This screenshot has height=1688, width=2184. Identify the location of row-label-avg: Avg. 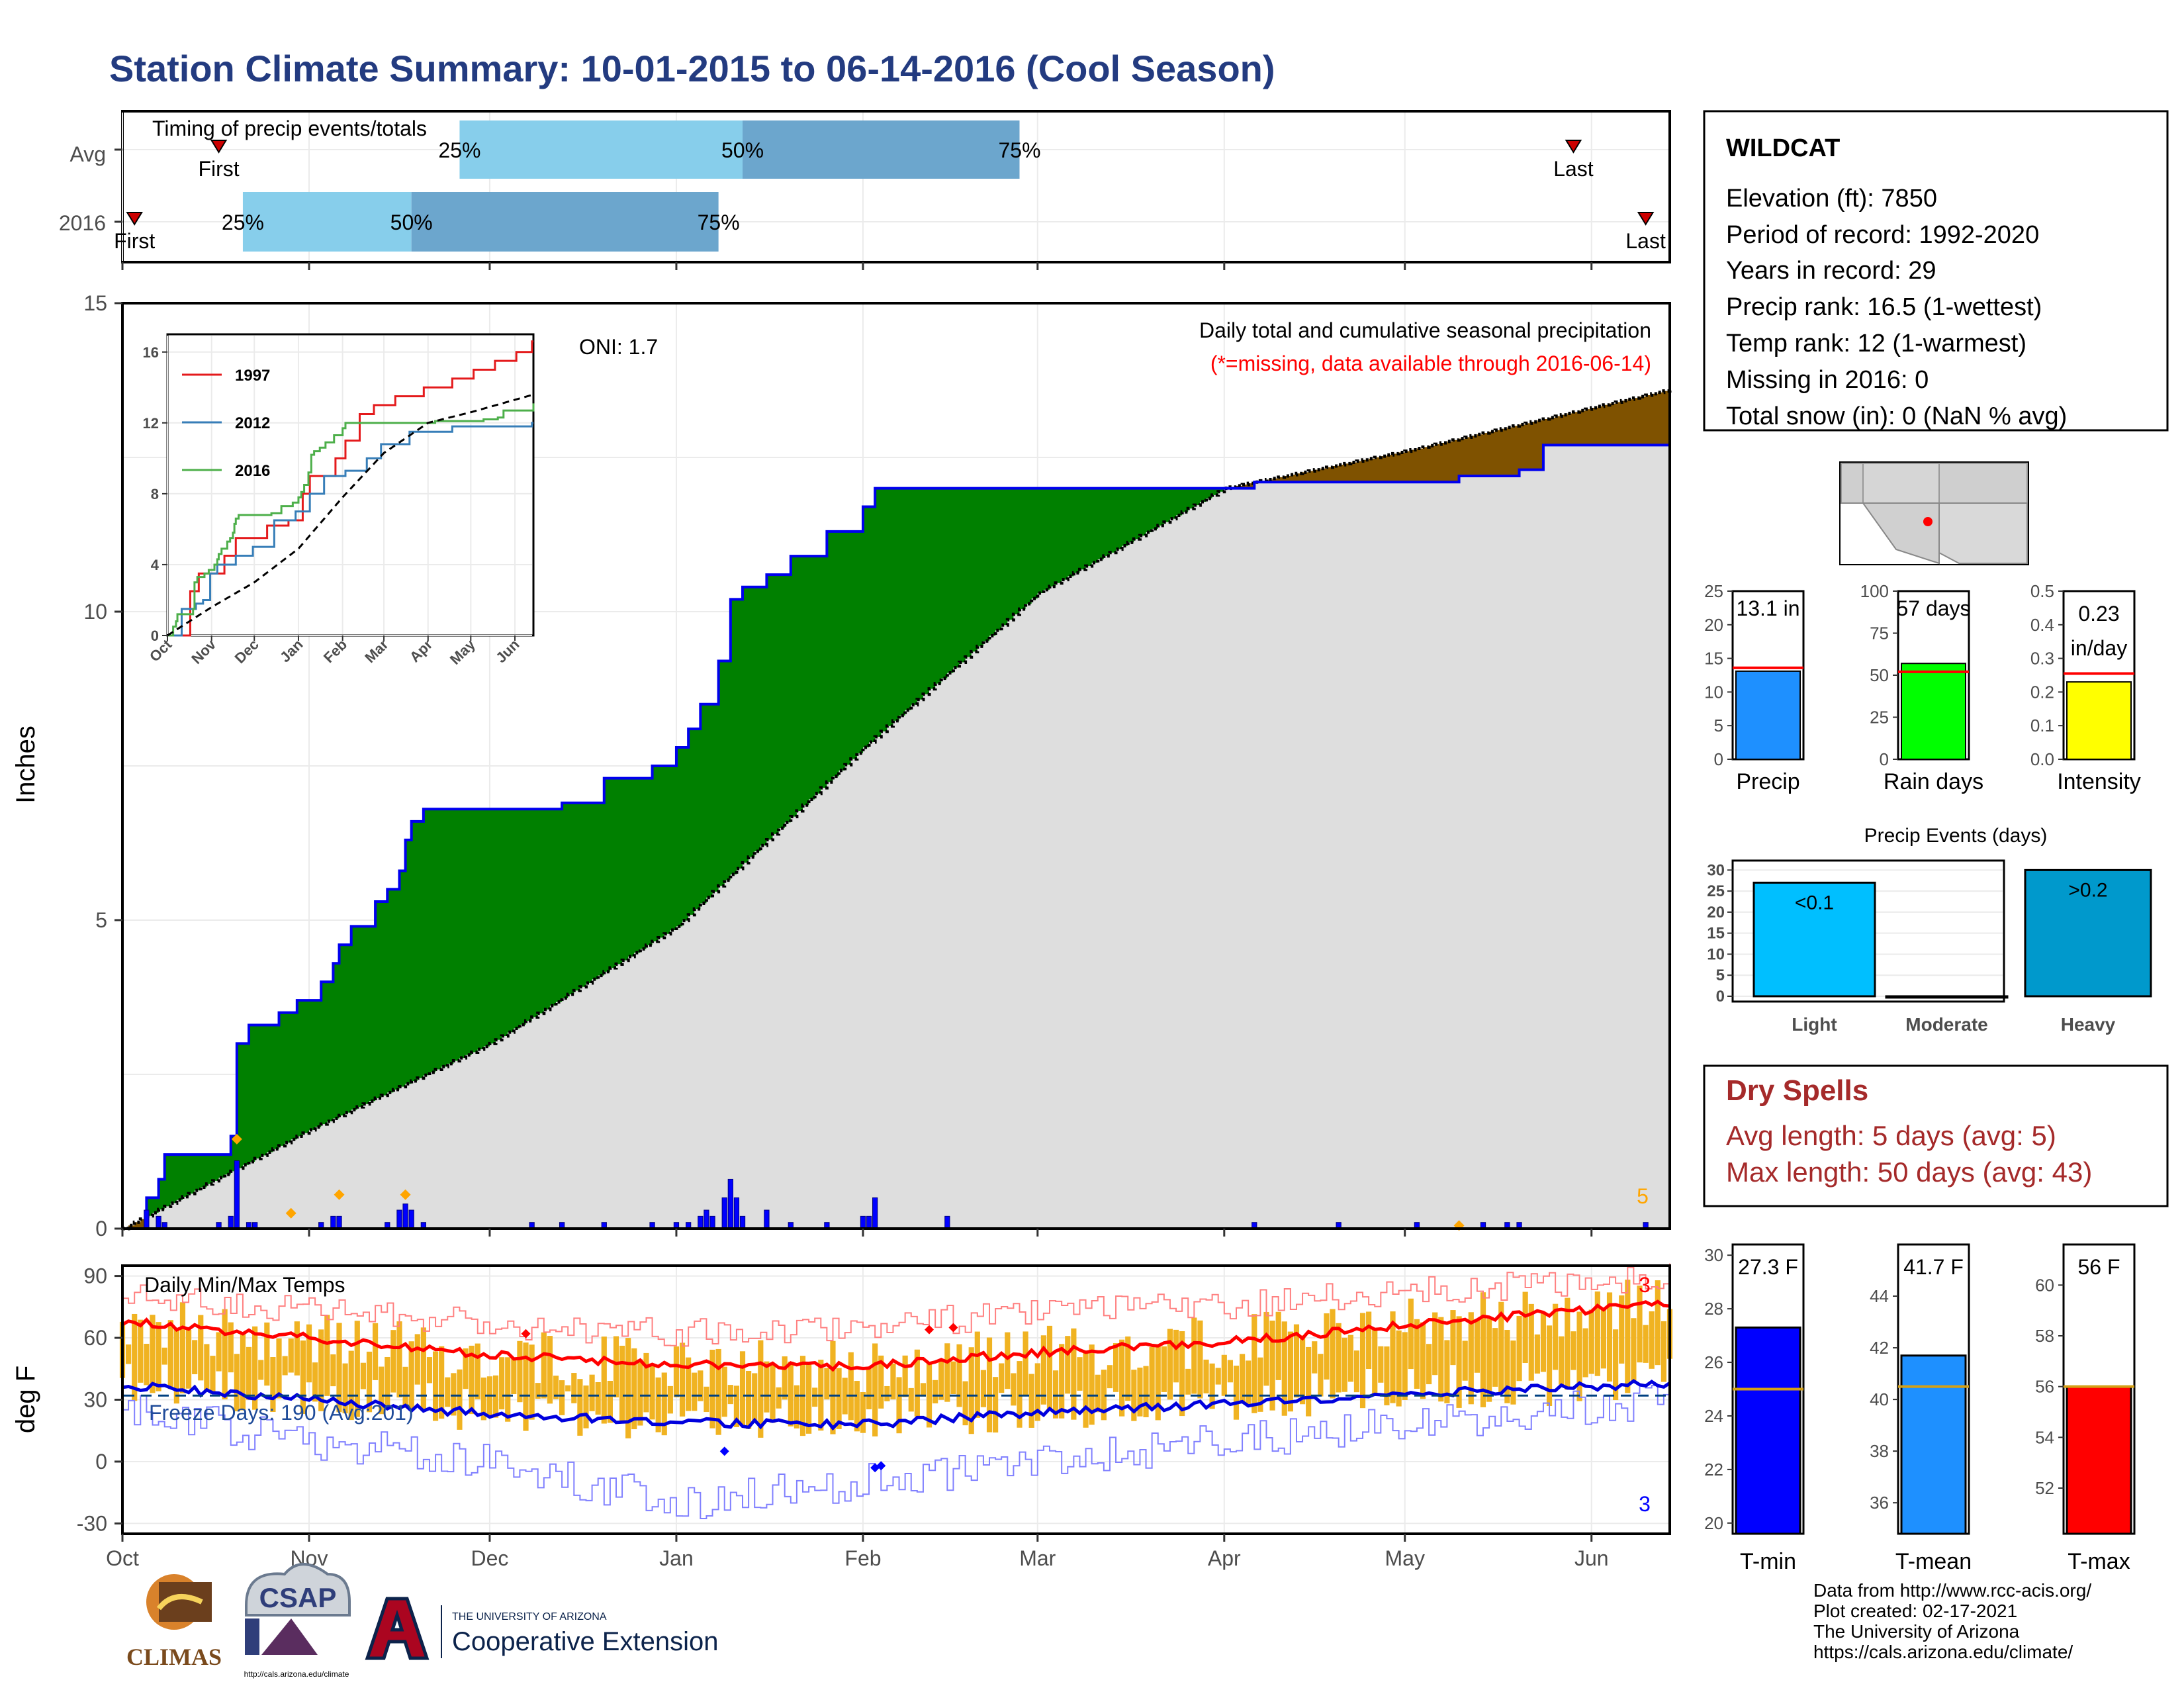
(87, 154).